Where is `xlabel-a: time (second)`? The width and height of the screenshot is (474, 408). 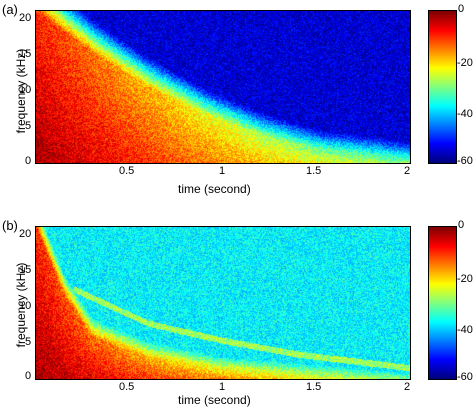
xlabel-a: time (second) is located at coordinates (214, 189).